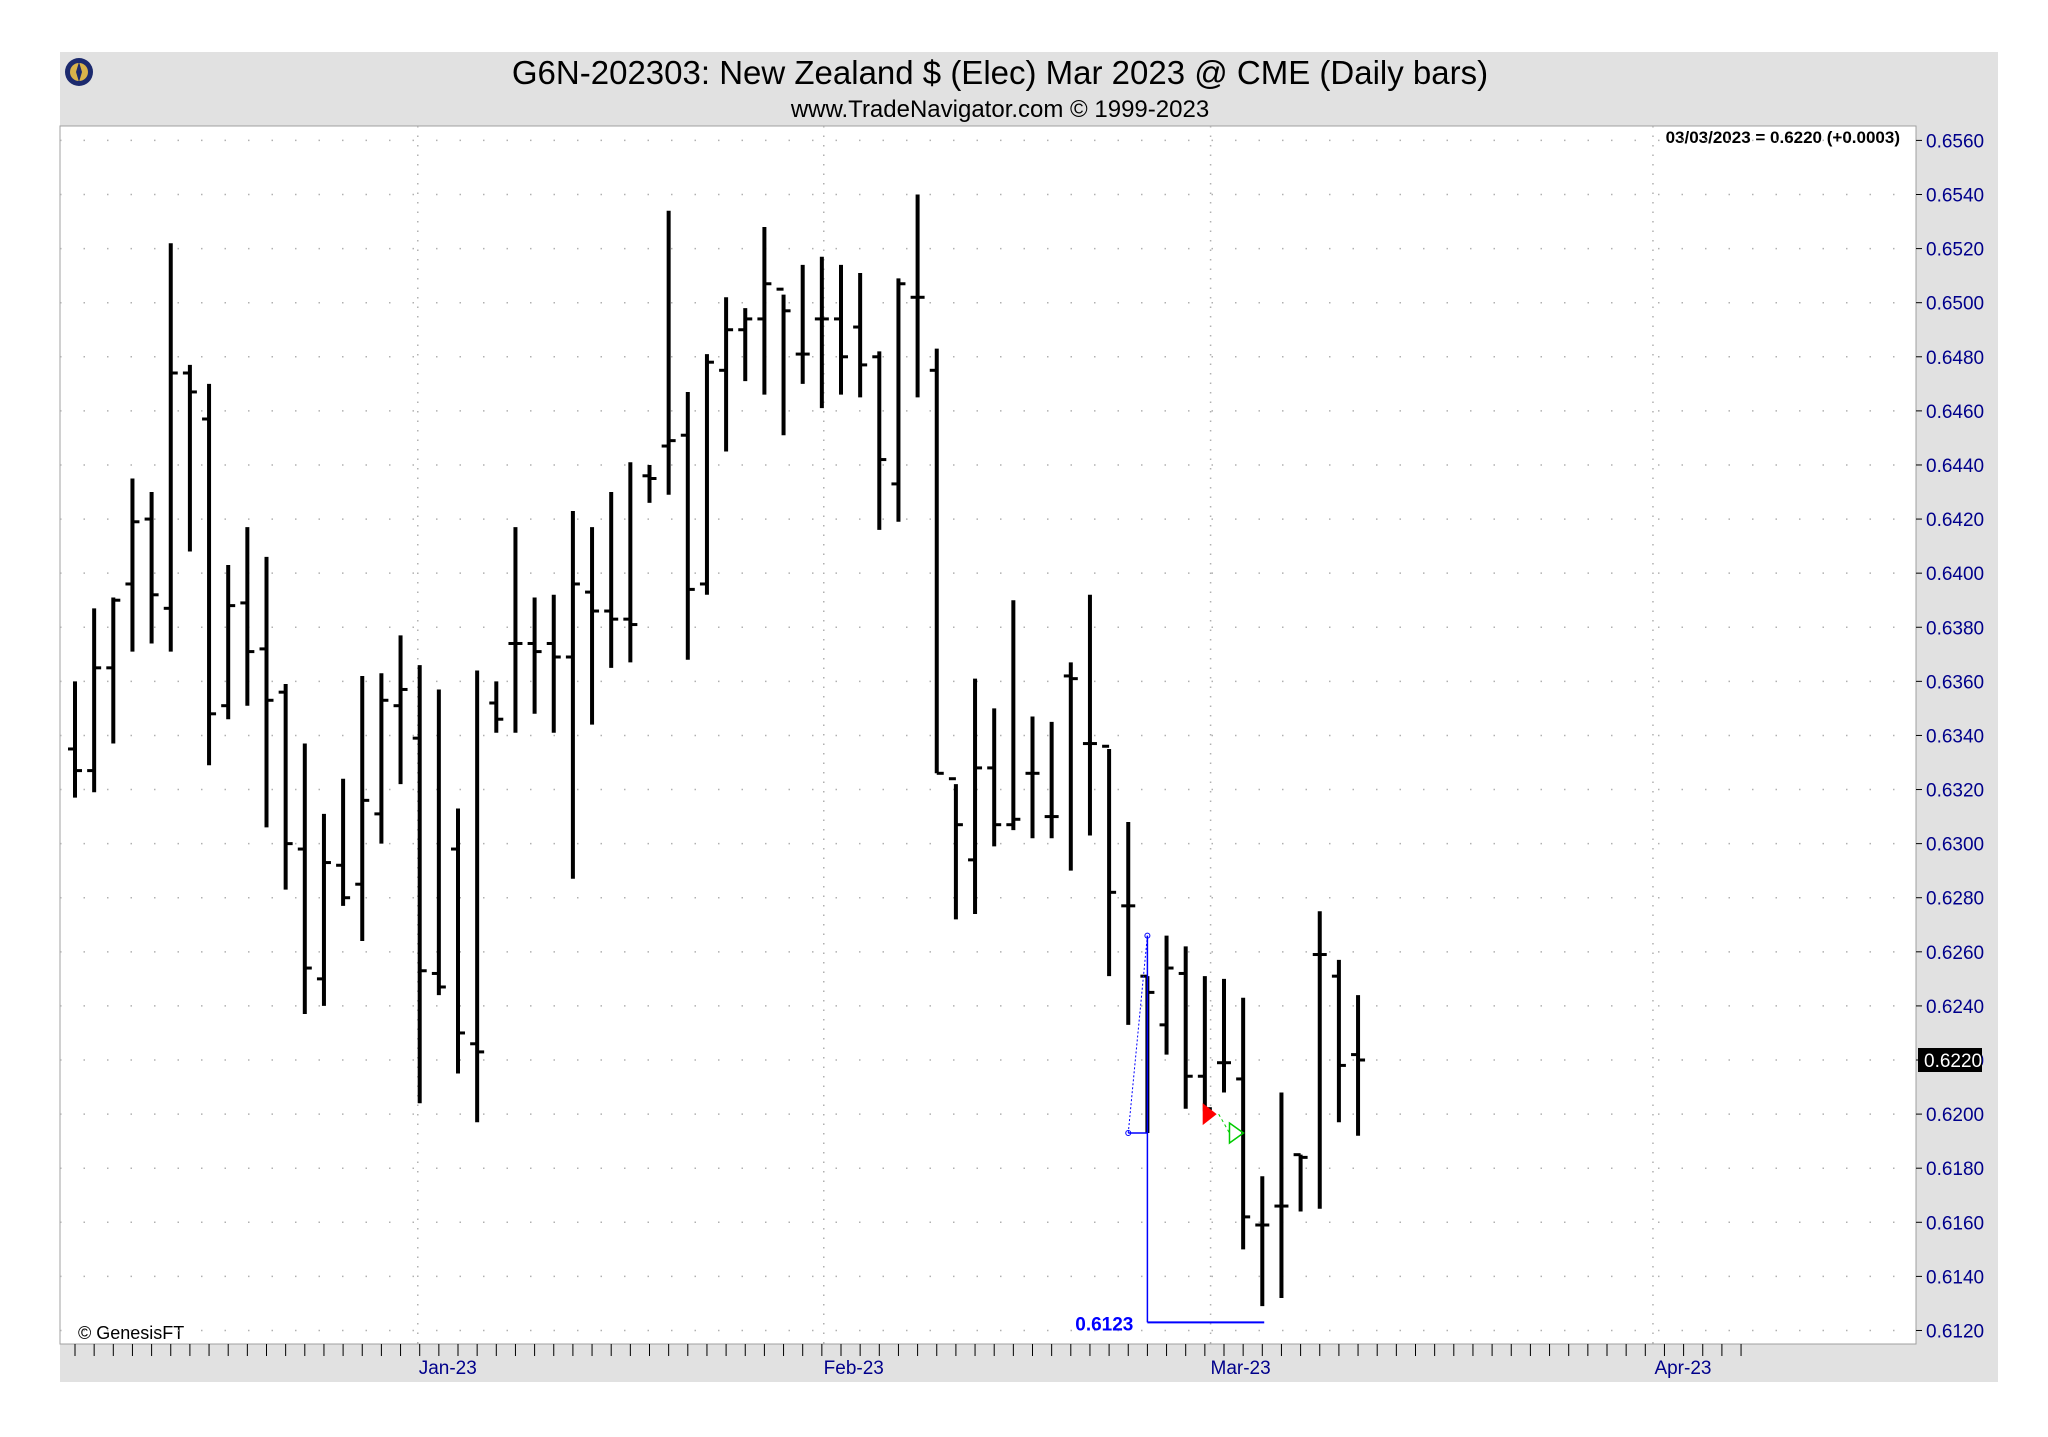  I want to click on y-tick-label: 0.6340, so click(1955, 736).